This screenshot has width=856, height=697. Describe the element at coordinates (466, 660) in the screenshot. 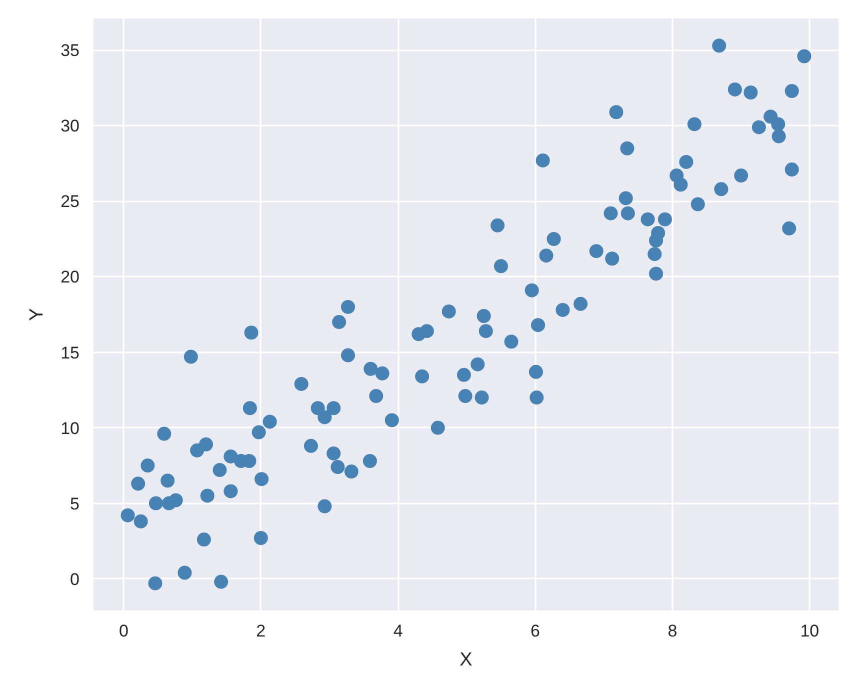

I see `x-axis-title: X` at that location.